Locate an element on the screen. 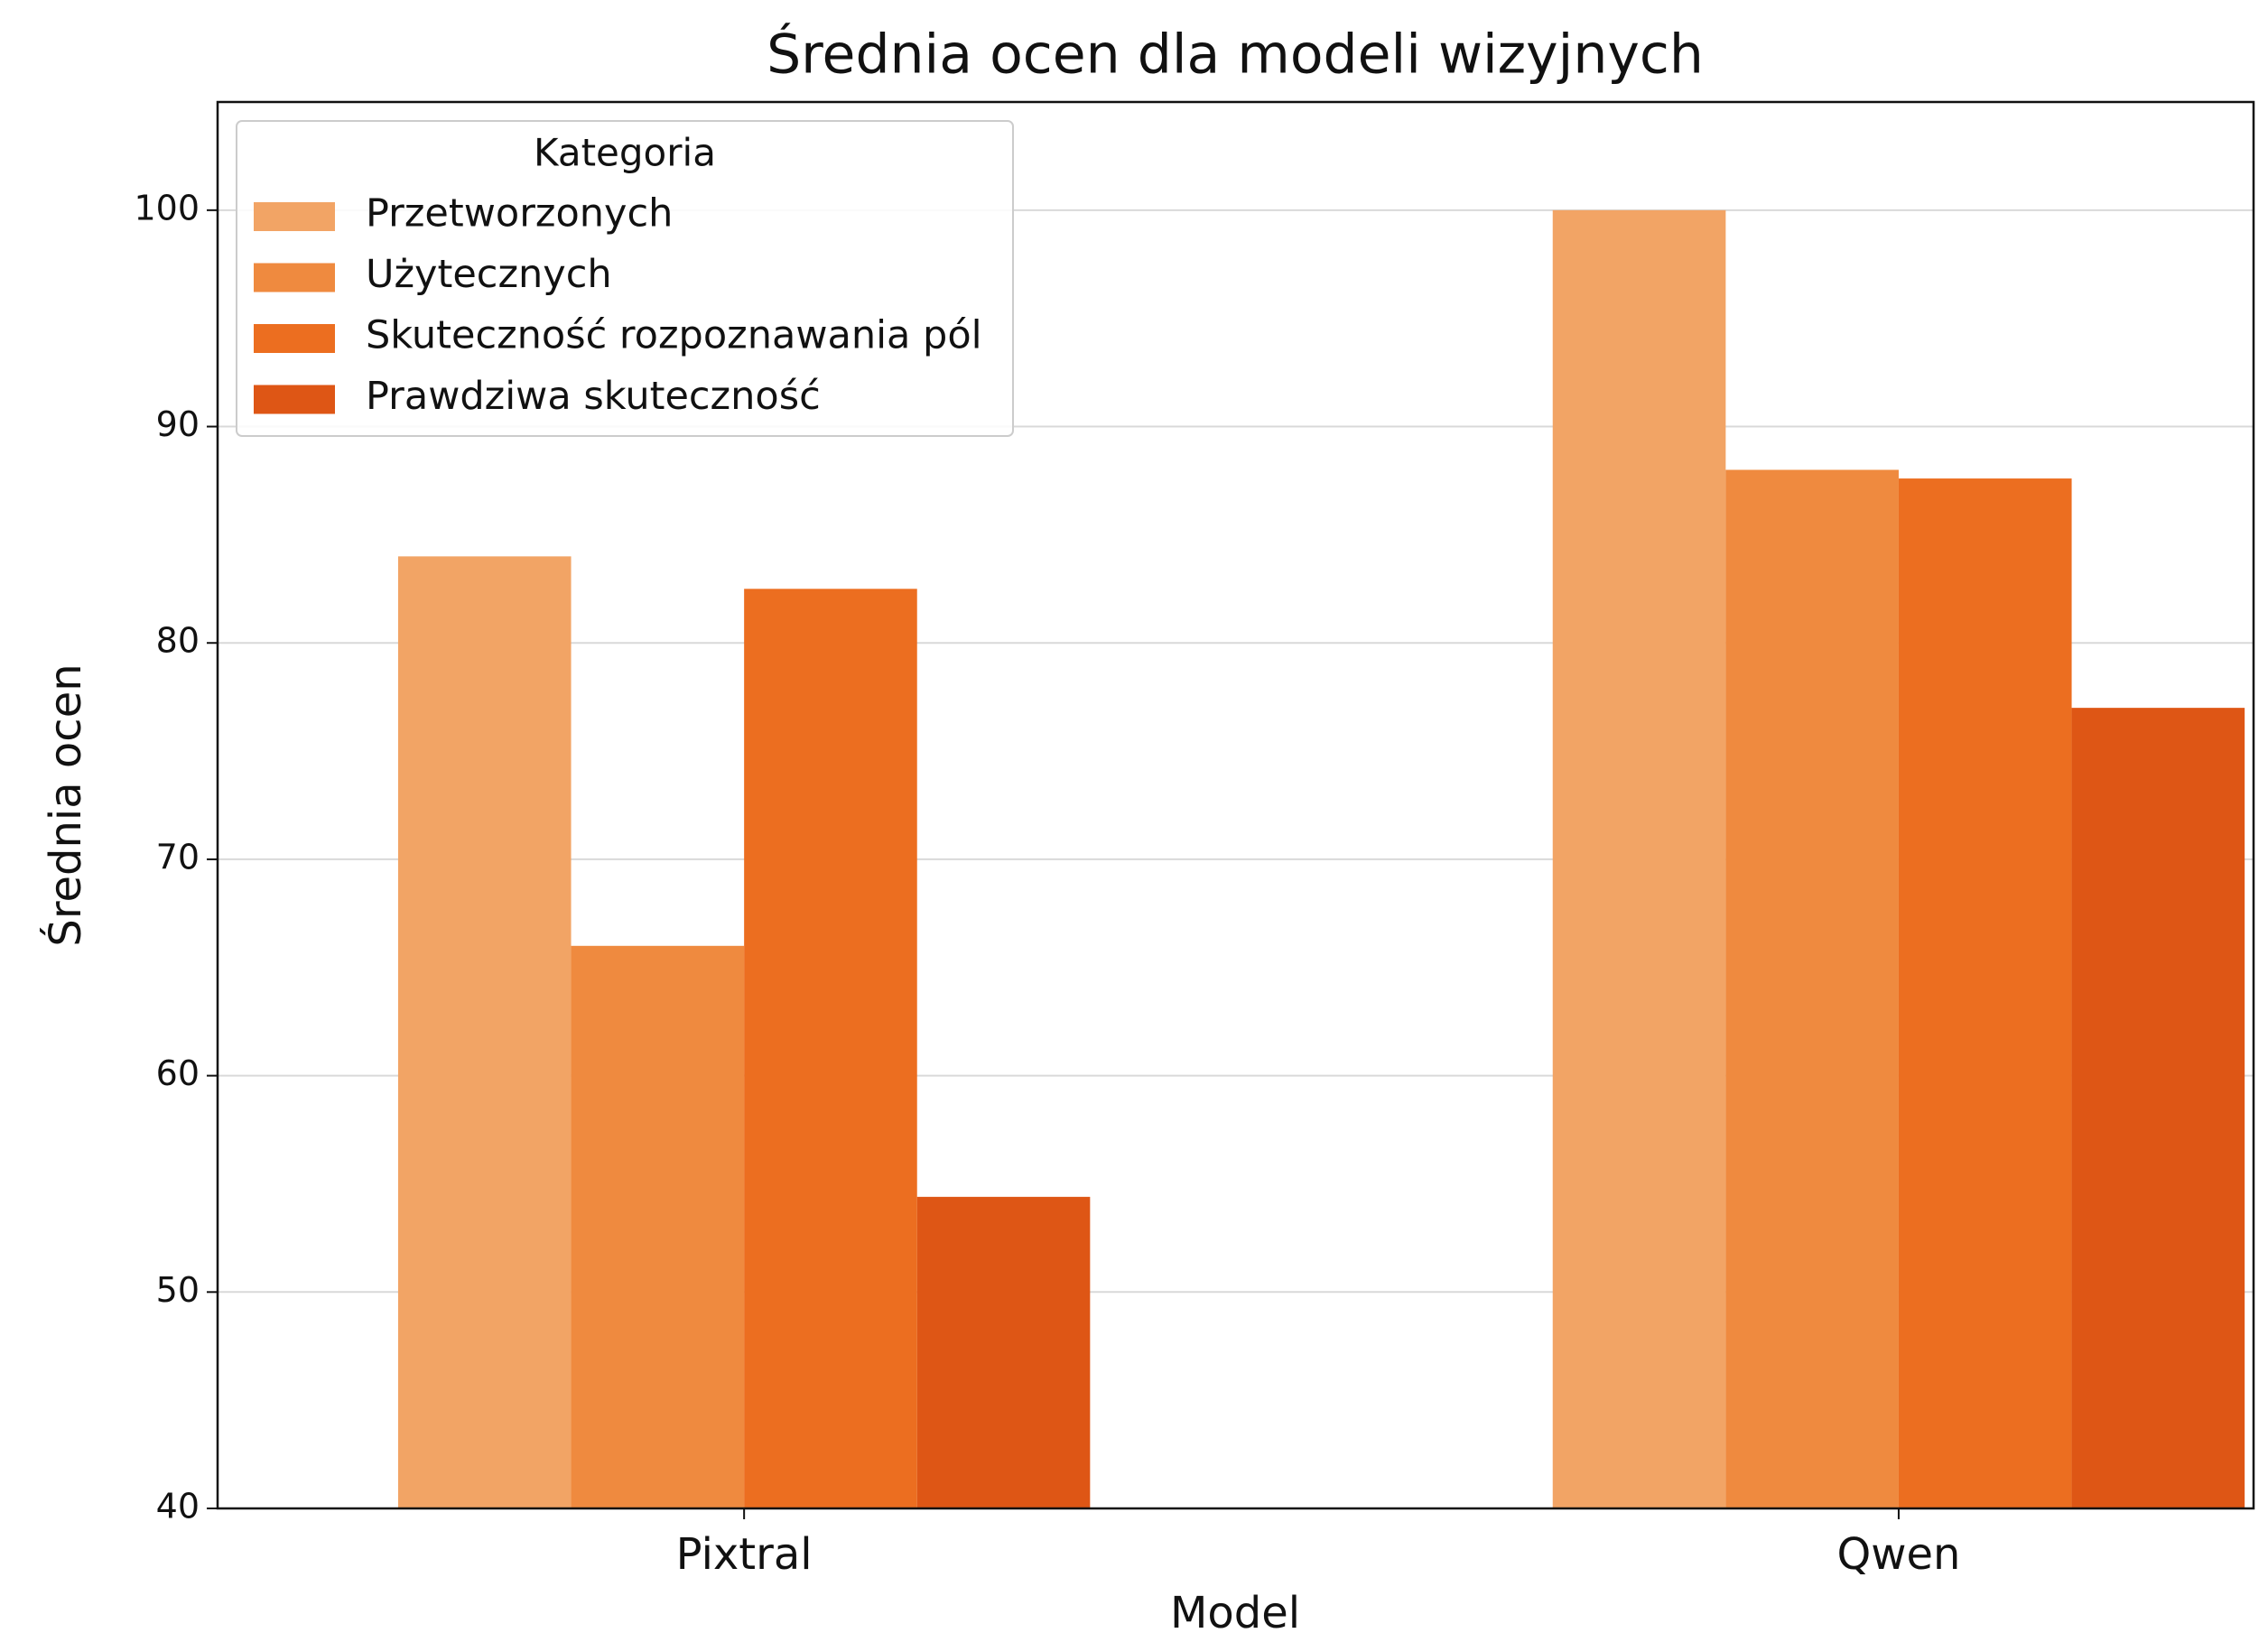  legend-label: Przetworzonych is located at coordinates (519, 214).